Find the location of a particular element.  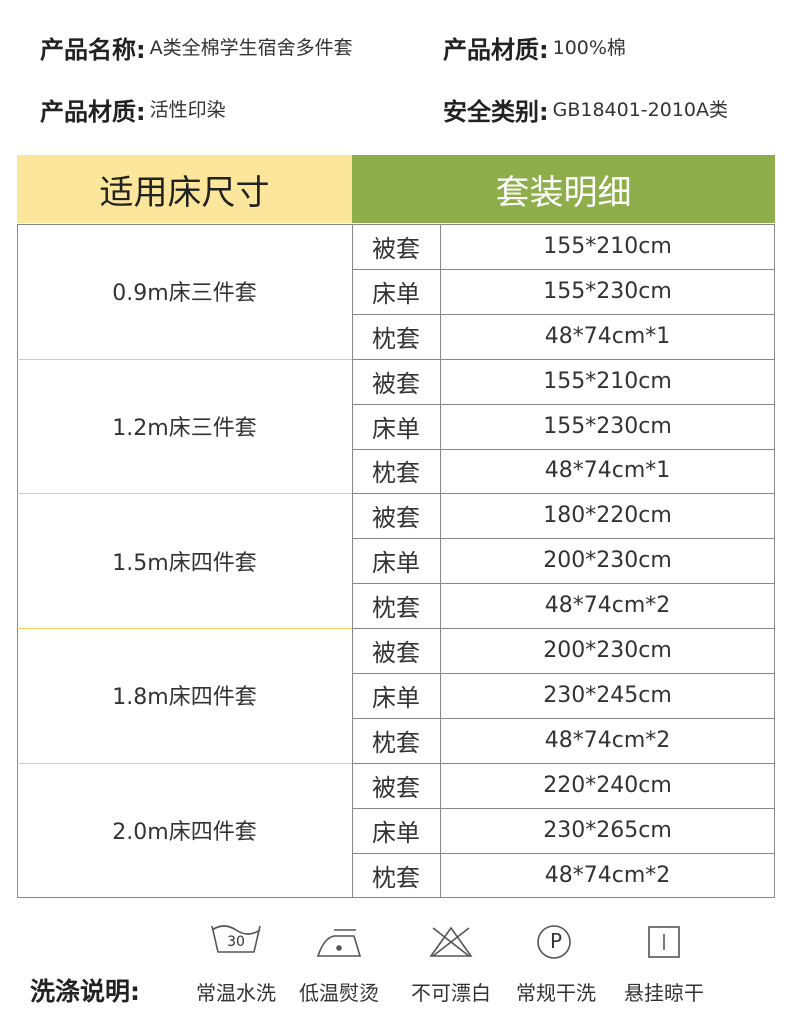

care-label: 低温熨烫 is located at coordinates (339, 992).